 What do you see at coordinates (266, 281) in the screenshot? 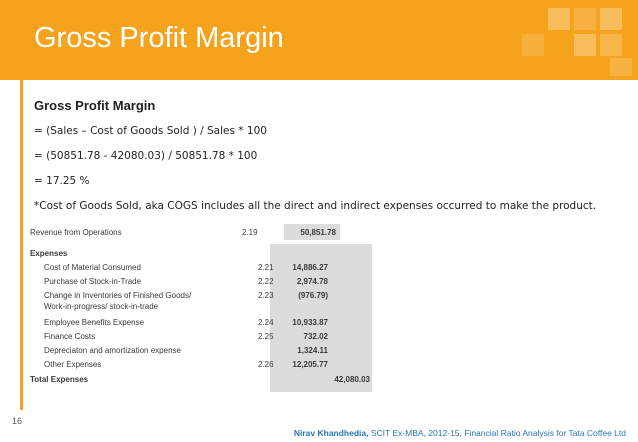
I see `item-note: 2.22` at bounding box center [266, 281].